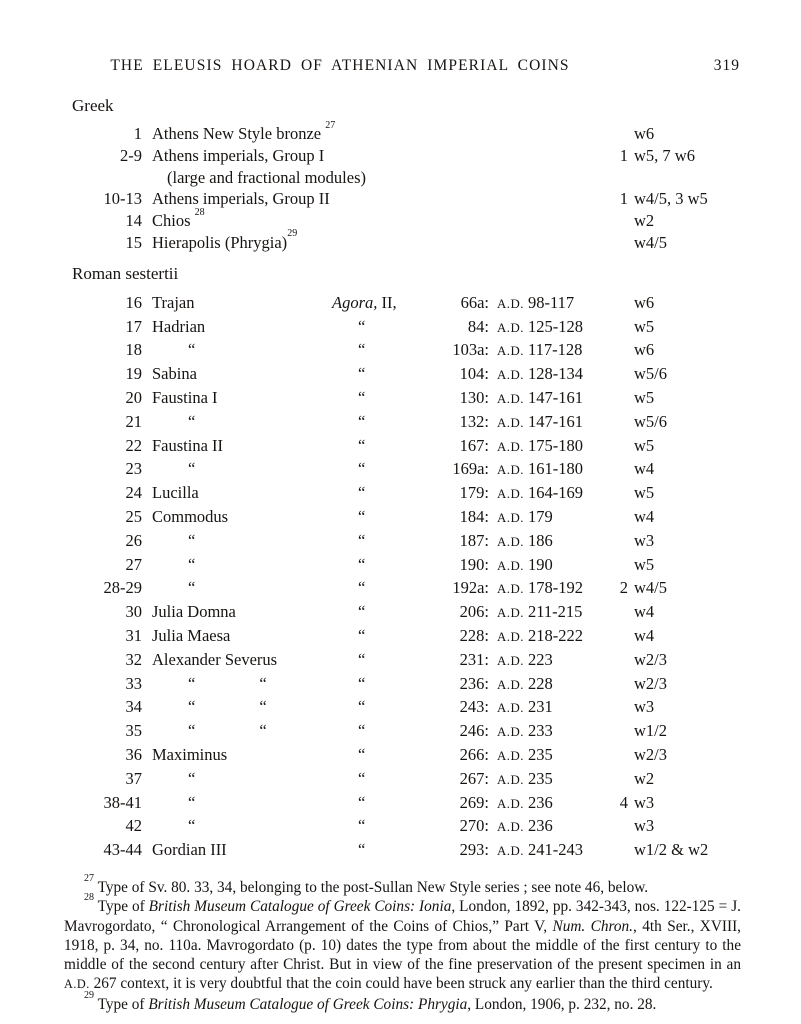  What do you see at coordinates (134, 421) in the screenshot?
I see `row-number: 21` at bounding box center [134, 421].